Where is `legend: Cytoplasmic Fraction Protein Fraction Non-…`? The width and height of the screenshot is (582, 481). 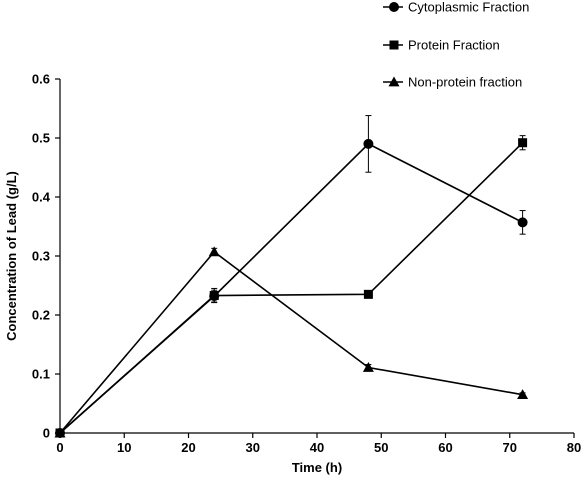 legend: Cytoplasmic Fraction Protein Fraction Non-… is located at coordinates (456, 45).